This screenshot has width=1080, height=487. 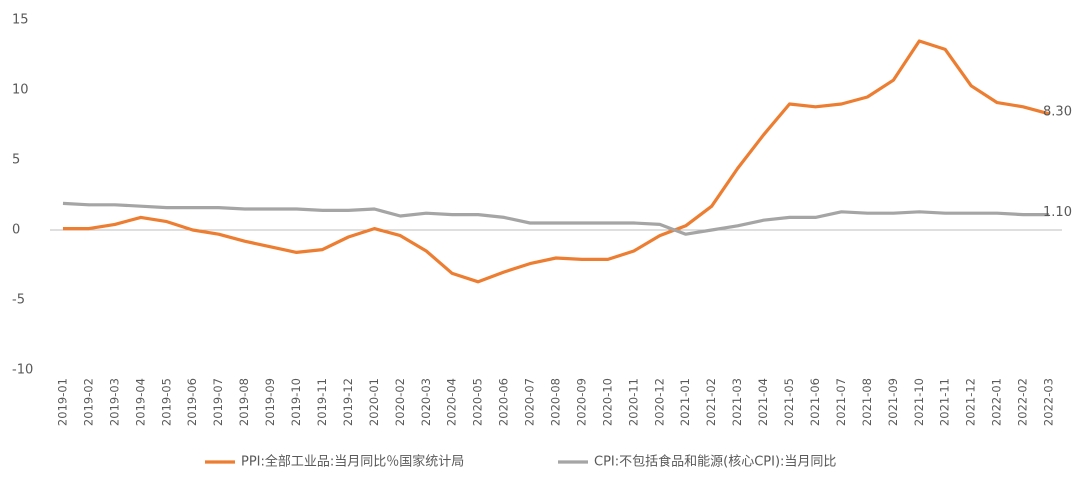 I want to click on x-tick-label: 2022-01, so click(x=997, y=402).